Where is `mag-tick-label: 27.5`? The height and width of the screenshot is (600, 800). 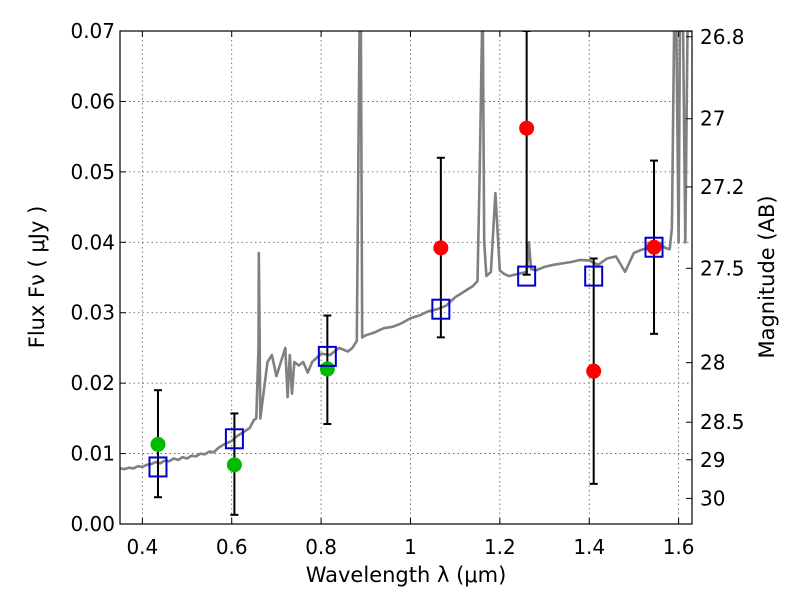
mag-tick-label: 27.5 is located at coordinates (722, 268).